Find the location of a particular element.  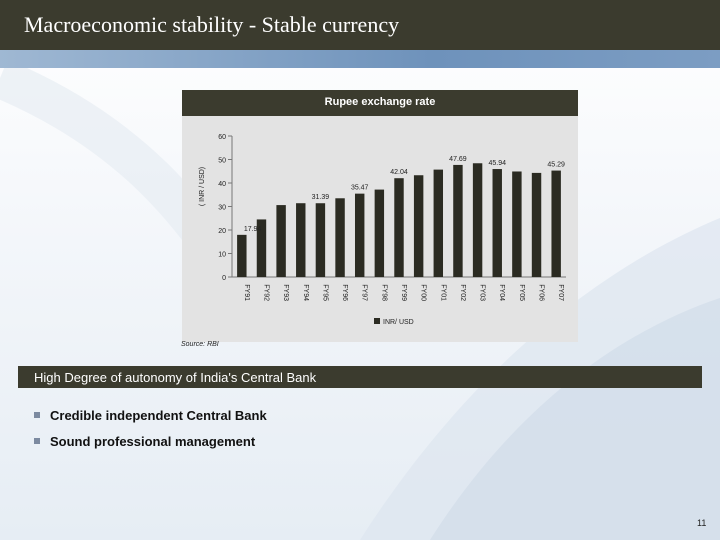

x-tick-label: FY03 is located at coordinates (482, 292).